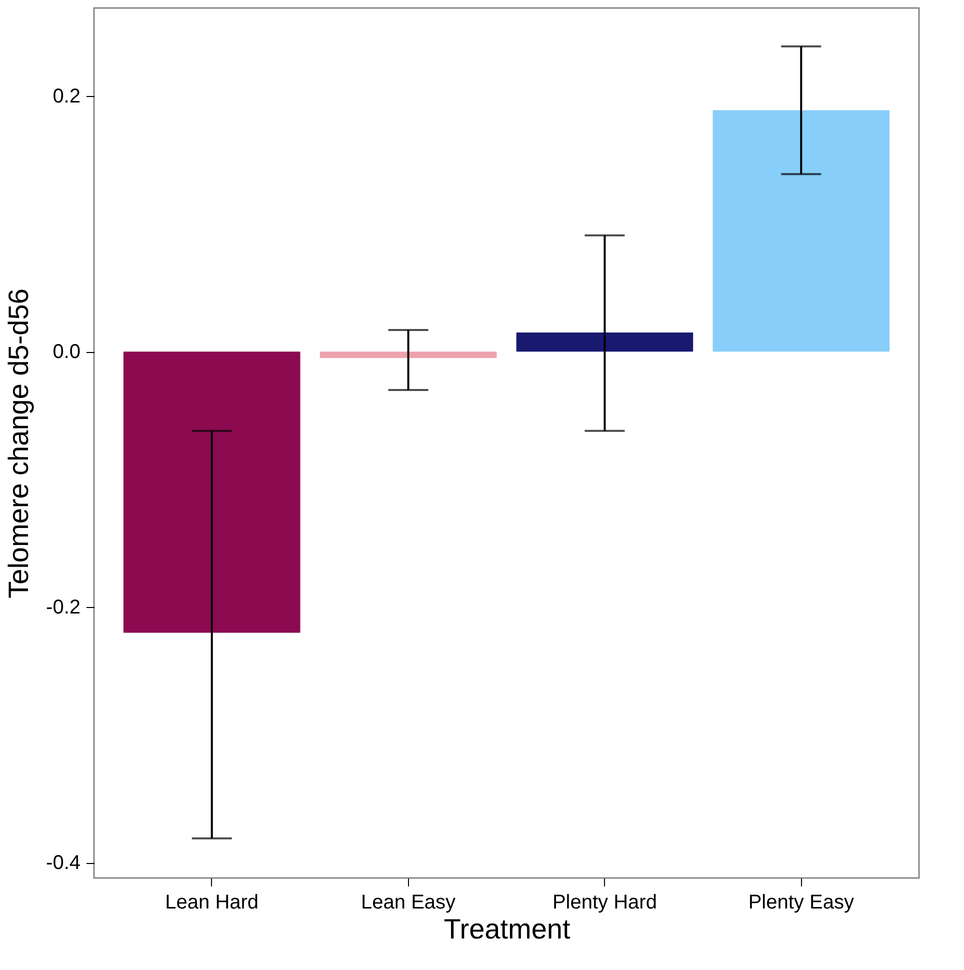 The width and height of the screenshot is (964, 970). Describe the element at coordinates (212, 903) in the screenshot. I see `x-tick-label: Lean Hard` at that location.